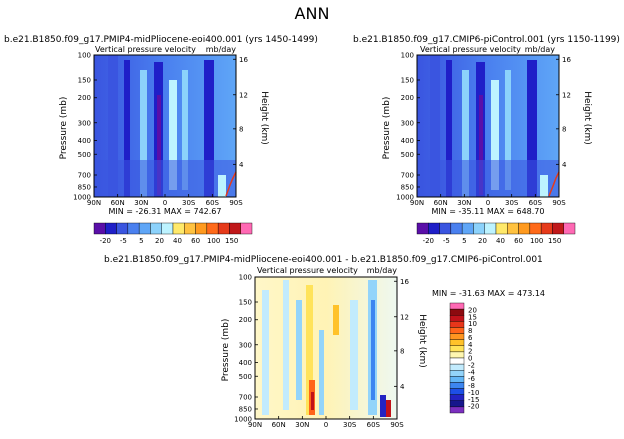 Image resolution: width=624 pixels, height=439 pixels. I want to click on stats-label: MIN = -31.63 MAX = 473.14, so click(488, 293).